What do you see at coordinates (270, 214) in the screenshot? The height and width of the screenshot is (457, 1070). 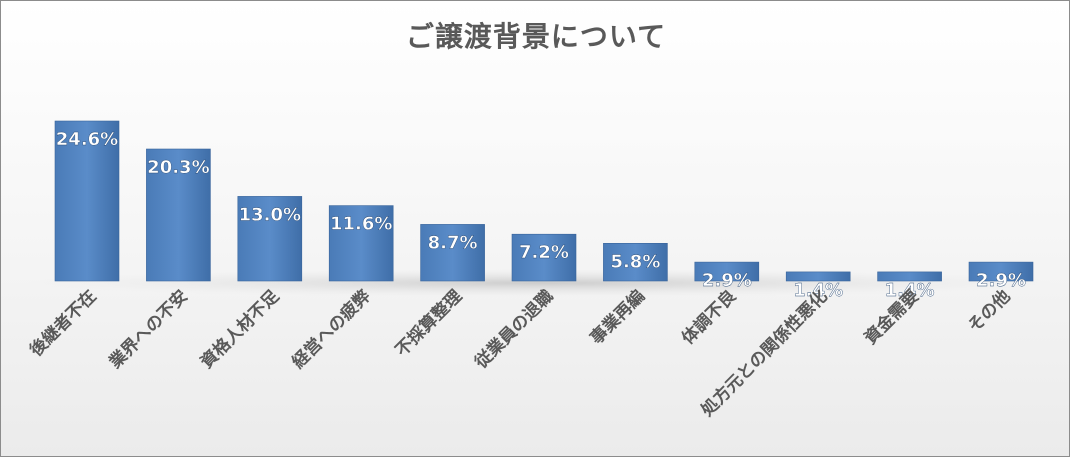 I see `data-label: 13.0%` at bounding box center [270, 214].